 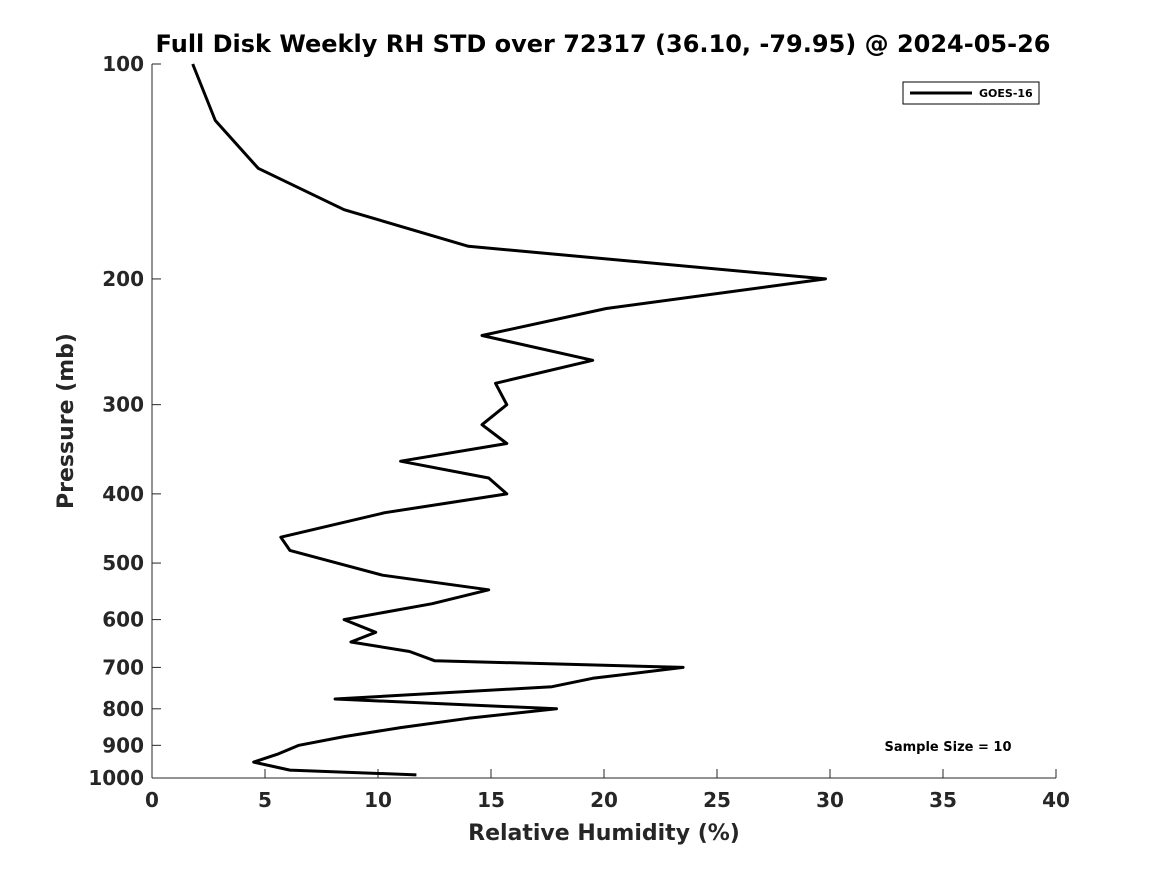 What do you see at coordinates (265, 800) in the screenshot?
I see `x-tick-label: 5` at bounding box center [265, 800].